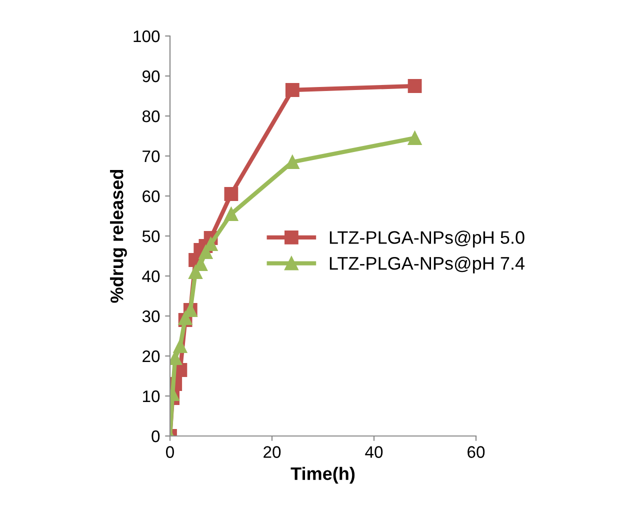 This screenshot has width=624, height=507. What do you see at coordinates (151, 236) in the screenshot?
I see `y-tick-label: 50` at bounding box center [151, 236].